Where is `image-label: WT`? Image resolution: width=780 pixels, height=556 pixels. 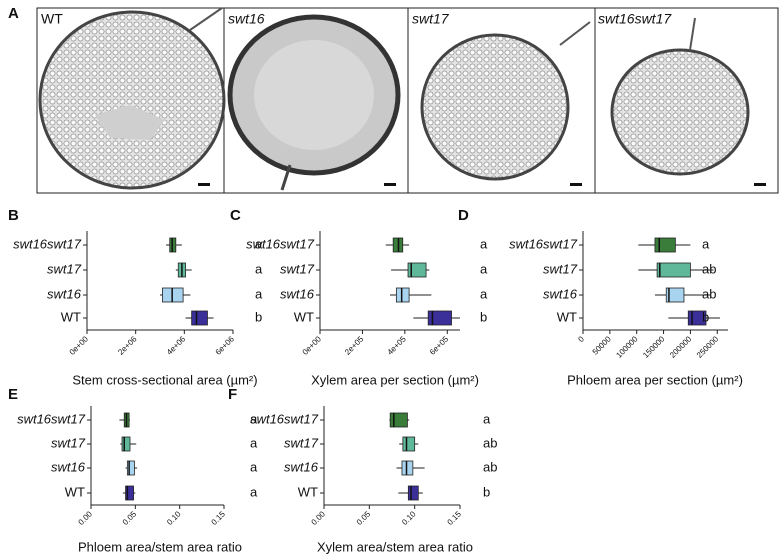
image-label: WT is located at coordinates (52, 19).